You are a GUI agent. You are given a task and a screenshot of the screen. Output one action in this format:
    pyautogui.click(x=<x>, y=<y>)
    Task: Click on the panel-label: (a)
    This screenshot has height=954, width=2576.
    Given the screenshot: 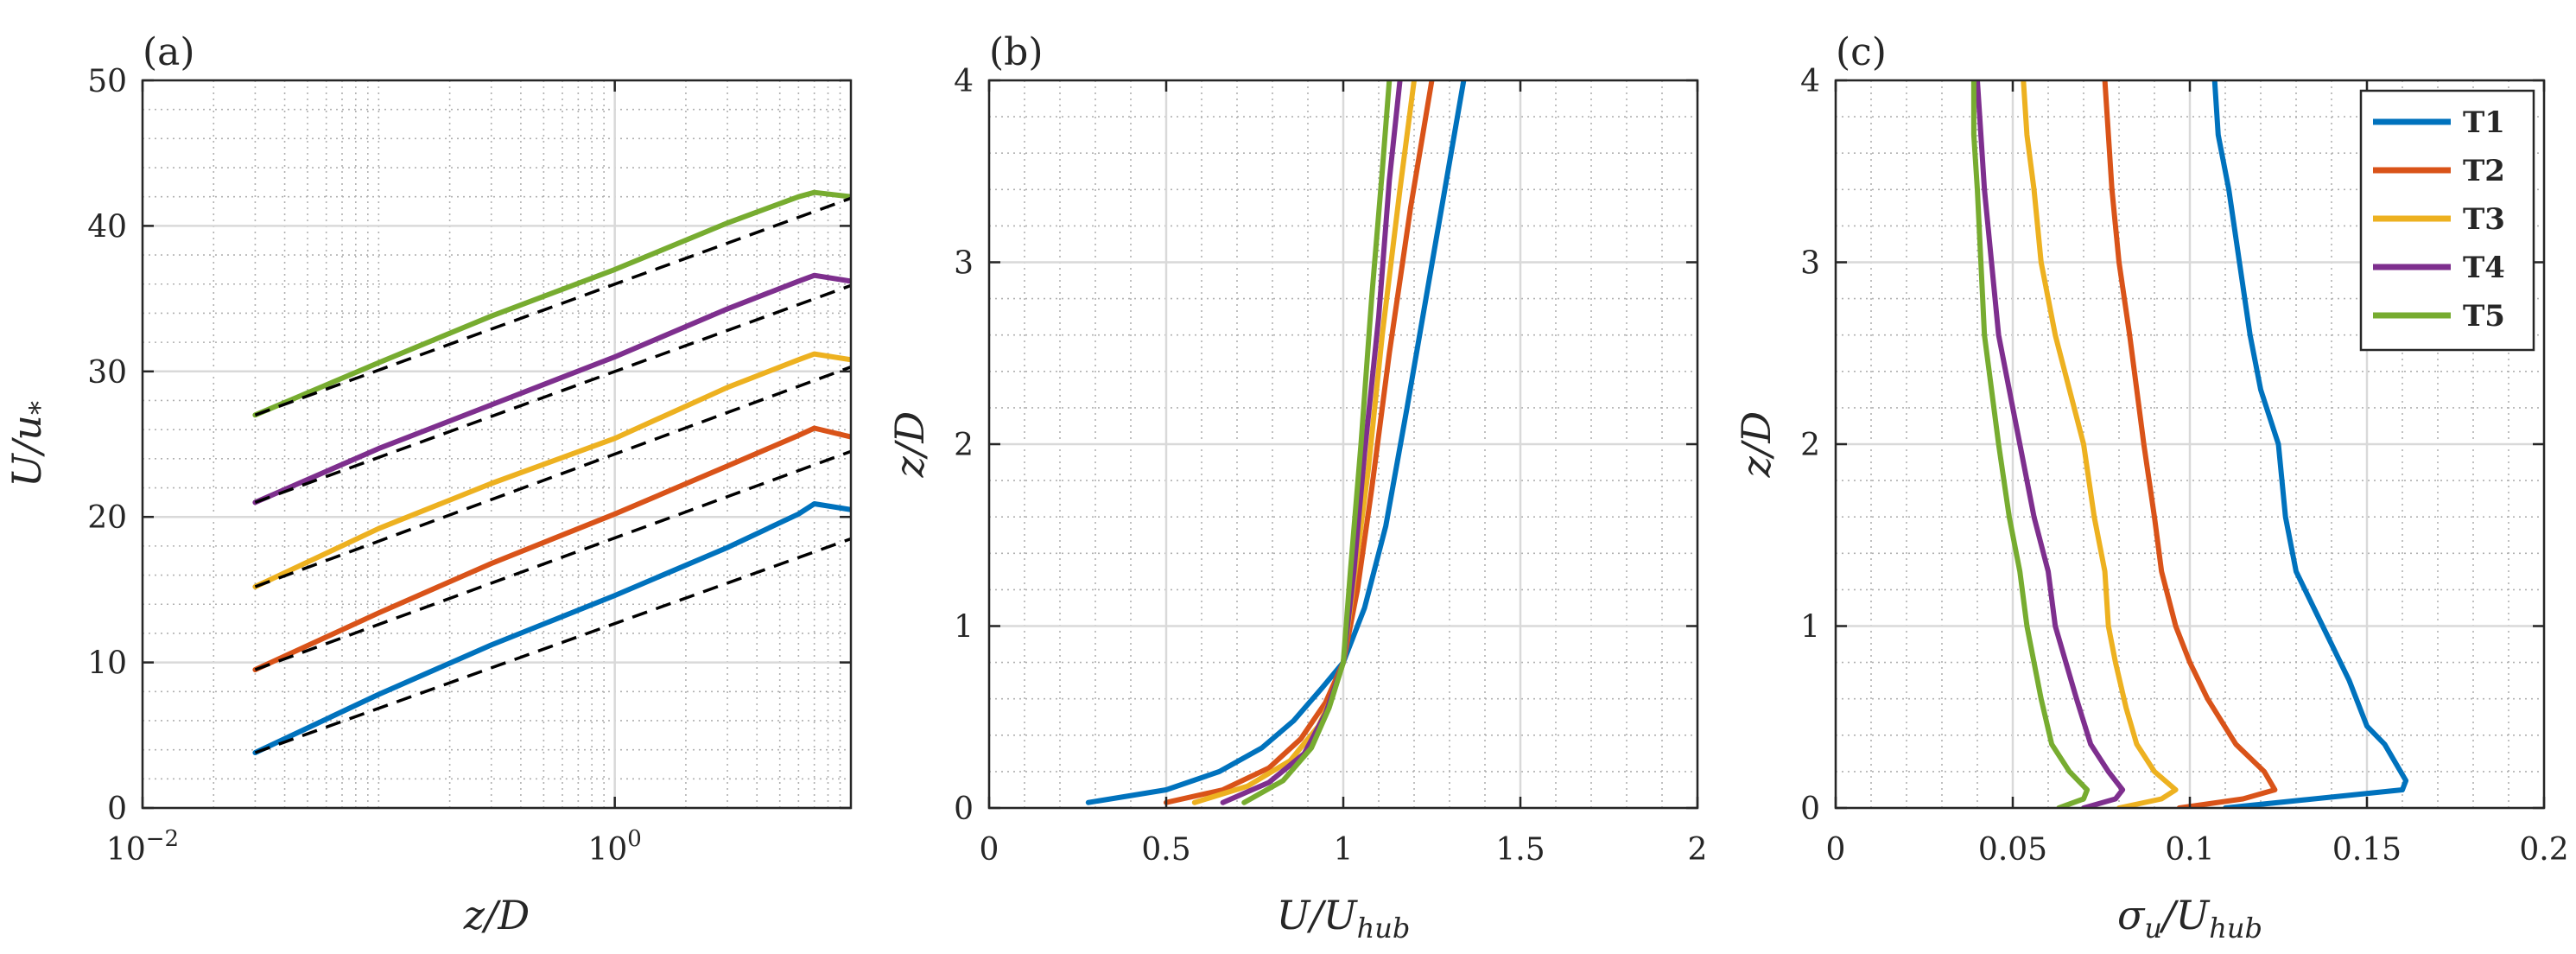 What is the action you would take?
    pyautogui.click(x=169, y=52)
    